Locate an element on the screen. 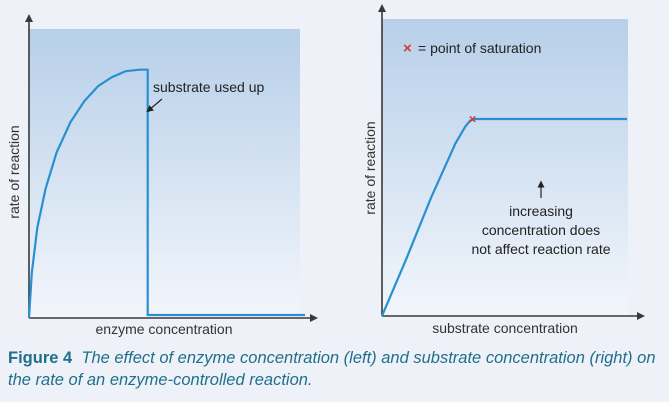 The image size is (669, 402). legend-marker: × is located at coordinates (407, 48).